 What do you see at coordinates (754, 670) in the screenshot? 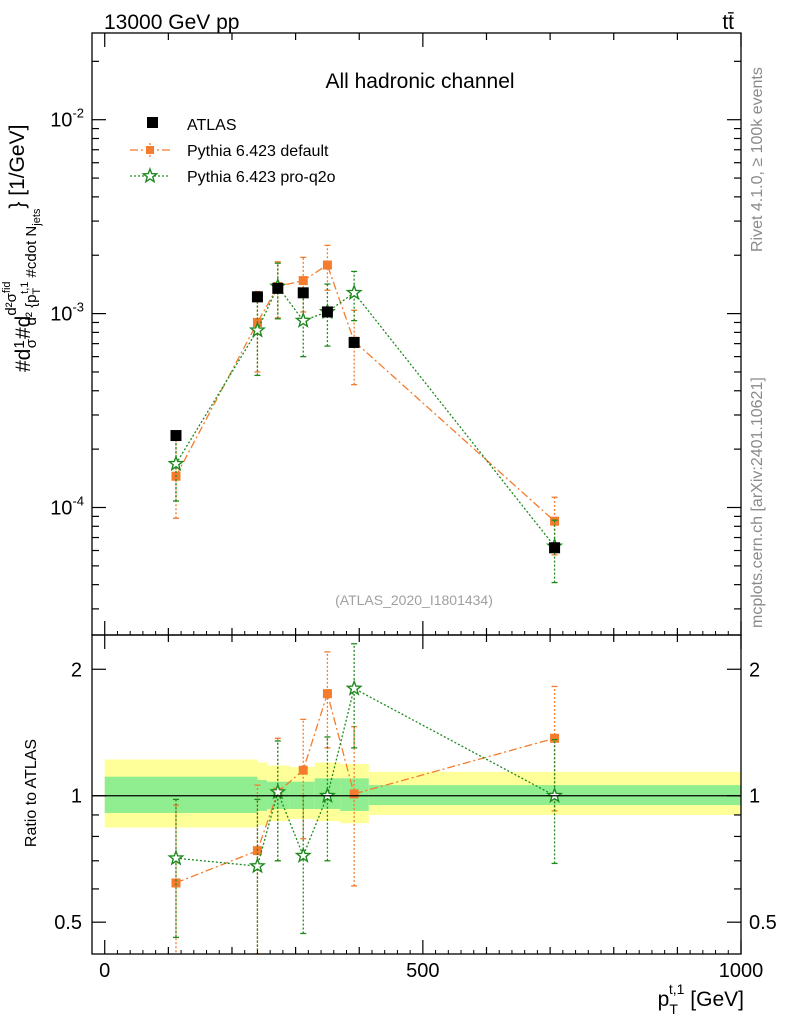
I see `ratio-ytick-label-right-2: 2` at bounding box center [754, 670].